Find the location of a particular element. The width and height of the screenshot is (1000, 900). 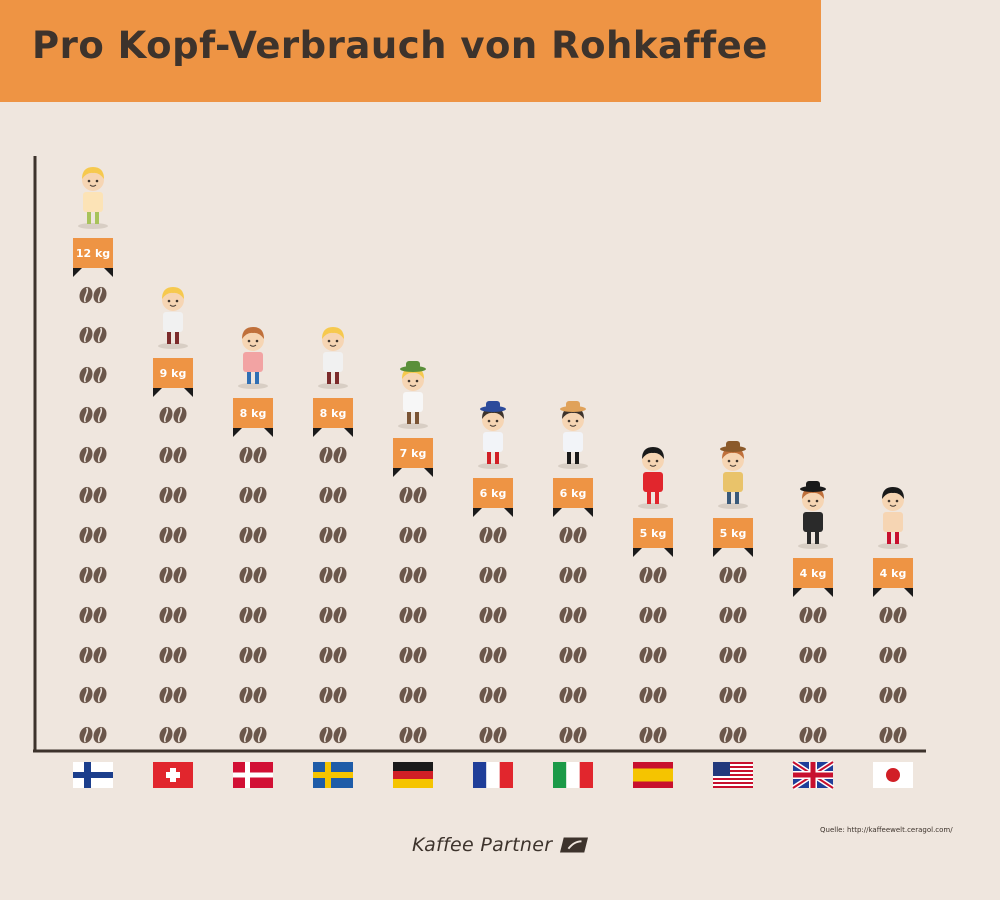

flag-sweden-icon is located at coordinates (333, 775).